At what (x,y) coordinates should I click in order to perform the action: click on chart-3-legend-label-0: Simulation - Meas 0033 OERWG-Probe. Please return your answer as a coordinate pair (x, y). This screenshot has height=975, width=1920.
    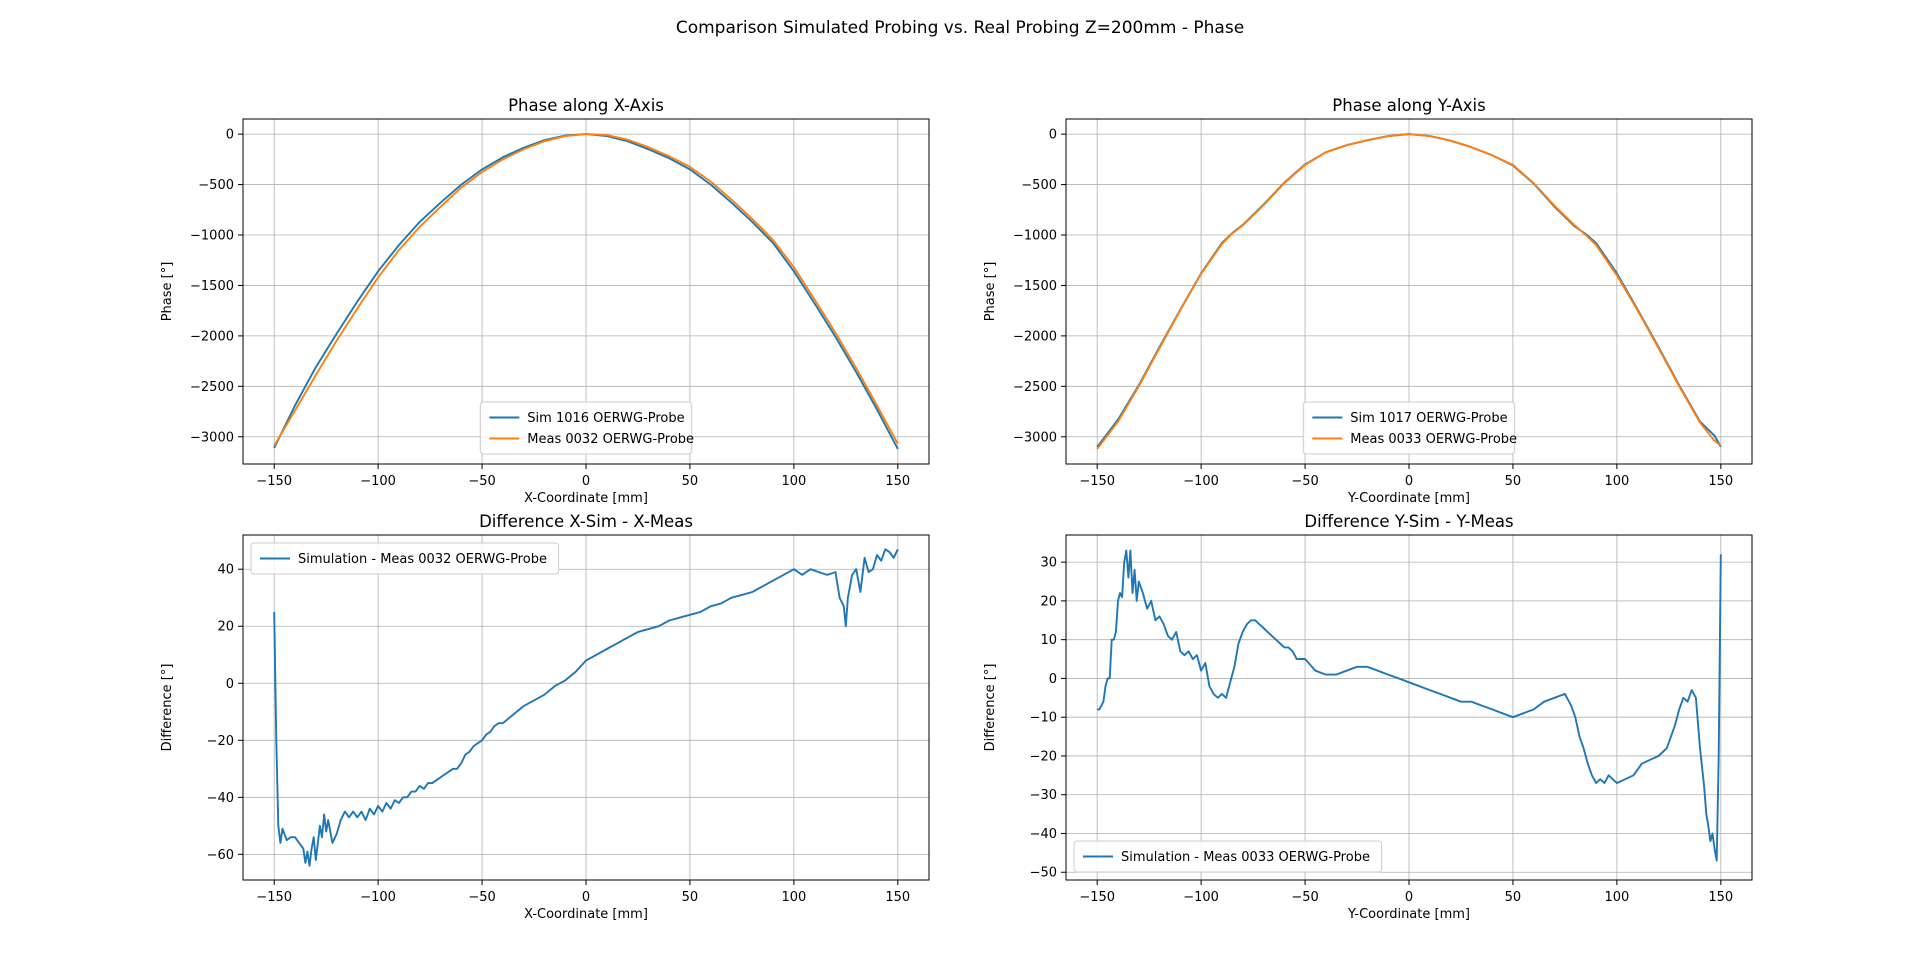
    Looking at the image, I should click on (1245, 857).